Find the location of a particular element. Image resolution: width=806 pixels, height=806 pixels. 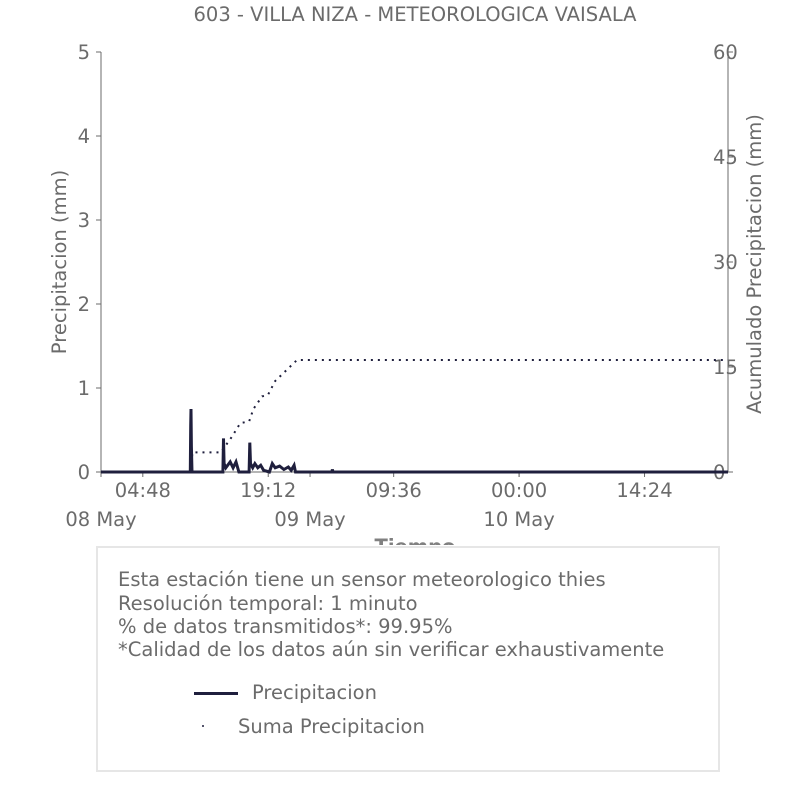

legend-precipitacion-swatch is located at coordinates (216, 693).